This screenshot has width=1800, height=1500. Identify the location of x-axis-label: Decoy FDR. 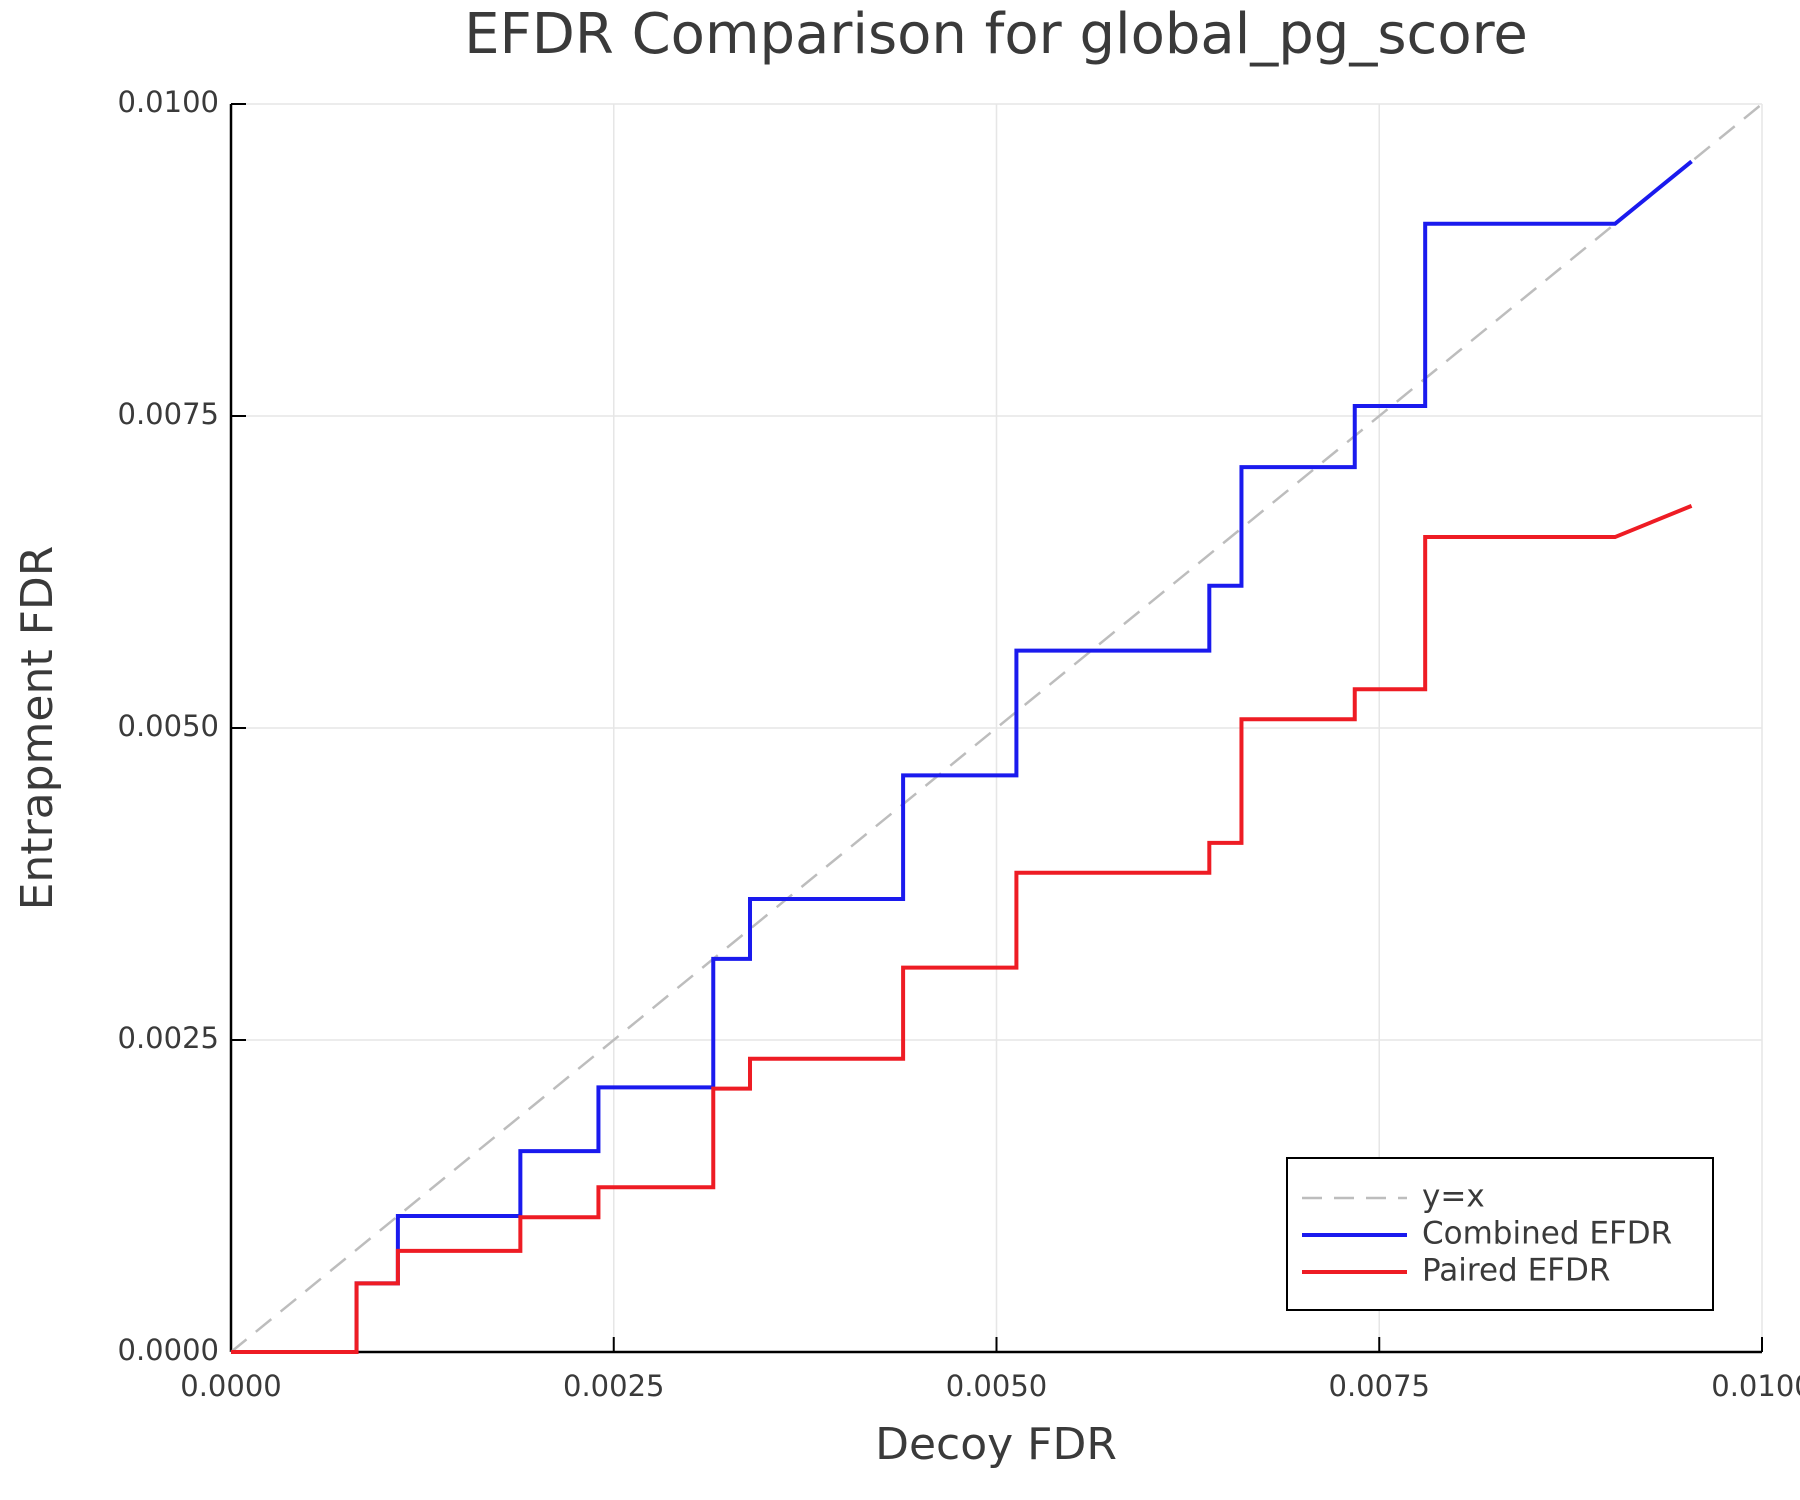
(996, 1444).